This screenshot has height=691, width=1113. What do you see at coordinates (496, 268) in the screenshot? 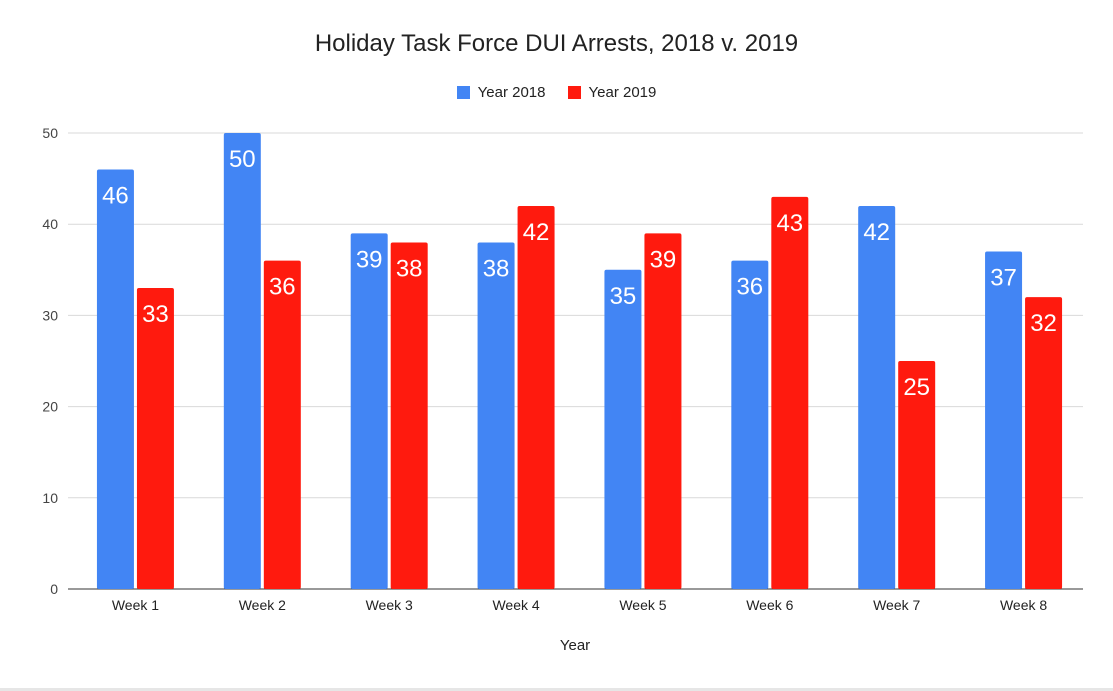
I see `data-label-2018-week-4: 38` at bounding box center [496, 268].